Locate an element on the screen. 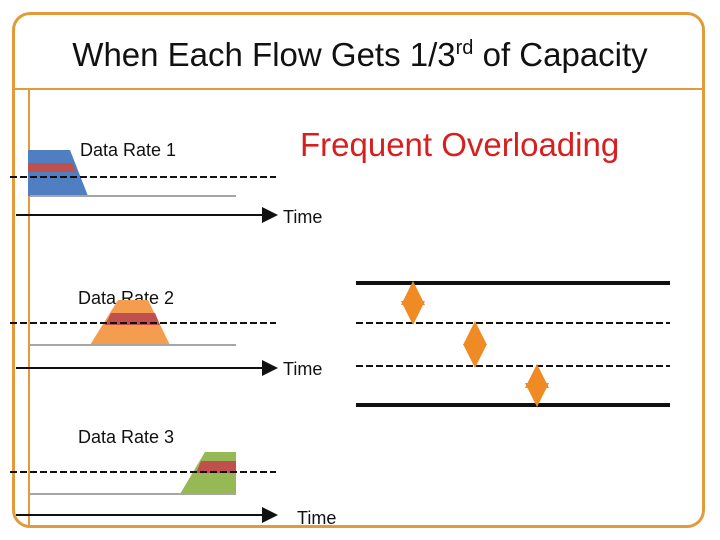 This screenshot has height=540, width=720. flow-1-time-label: Time is located at coordinates (303, 217).